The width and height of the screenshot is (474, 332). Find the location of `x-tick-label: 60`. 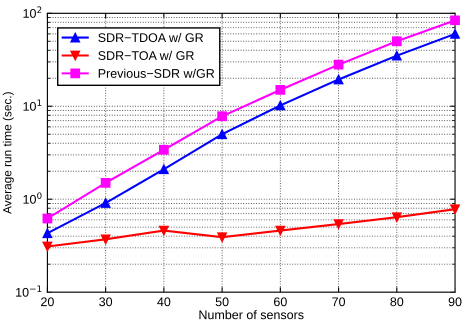

x-tick-label: 60 is located at coordinates (280, 301).